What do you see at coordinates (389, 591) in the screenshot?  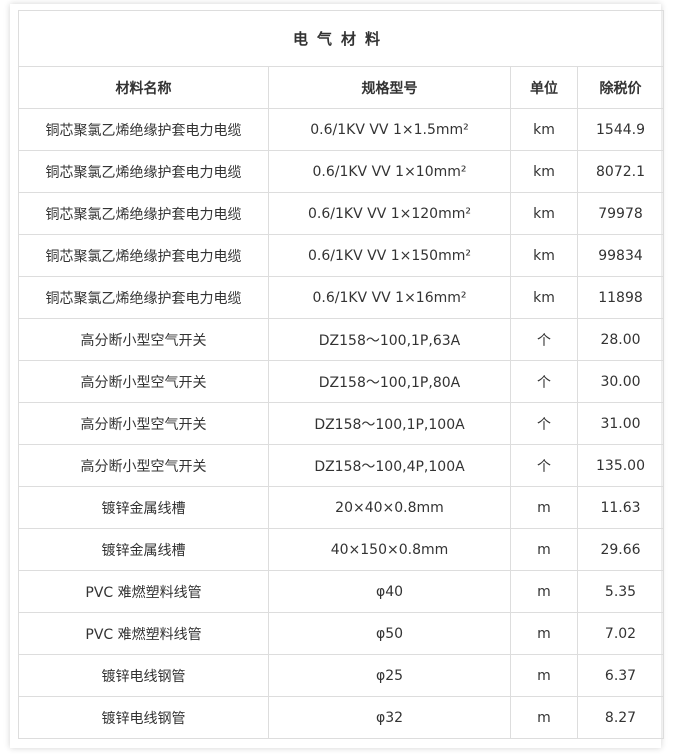 I see `table-cell: φ40` at bounding box center [389, 591].